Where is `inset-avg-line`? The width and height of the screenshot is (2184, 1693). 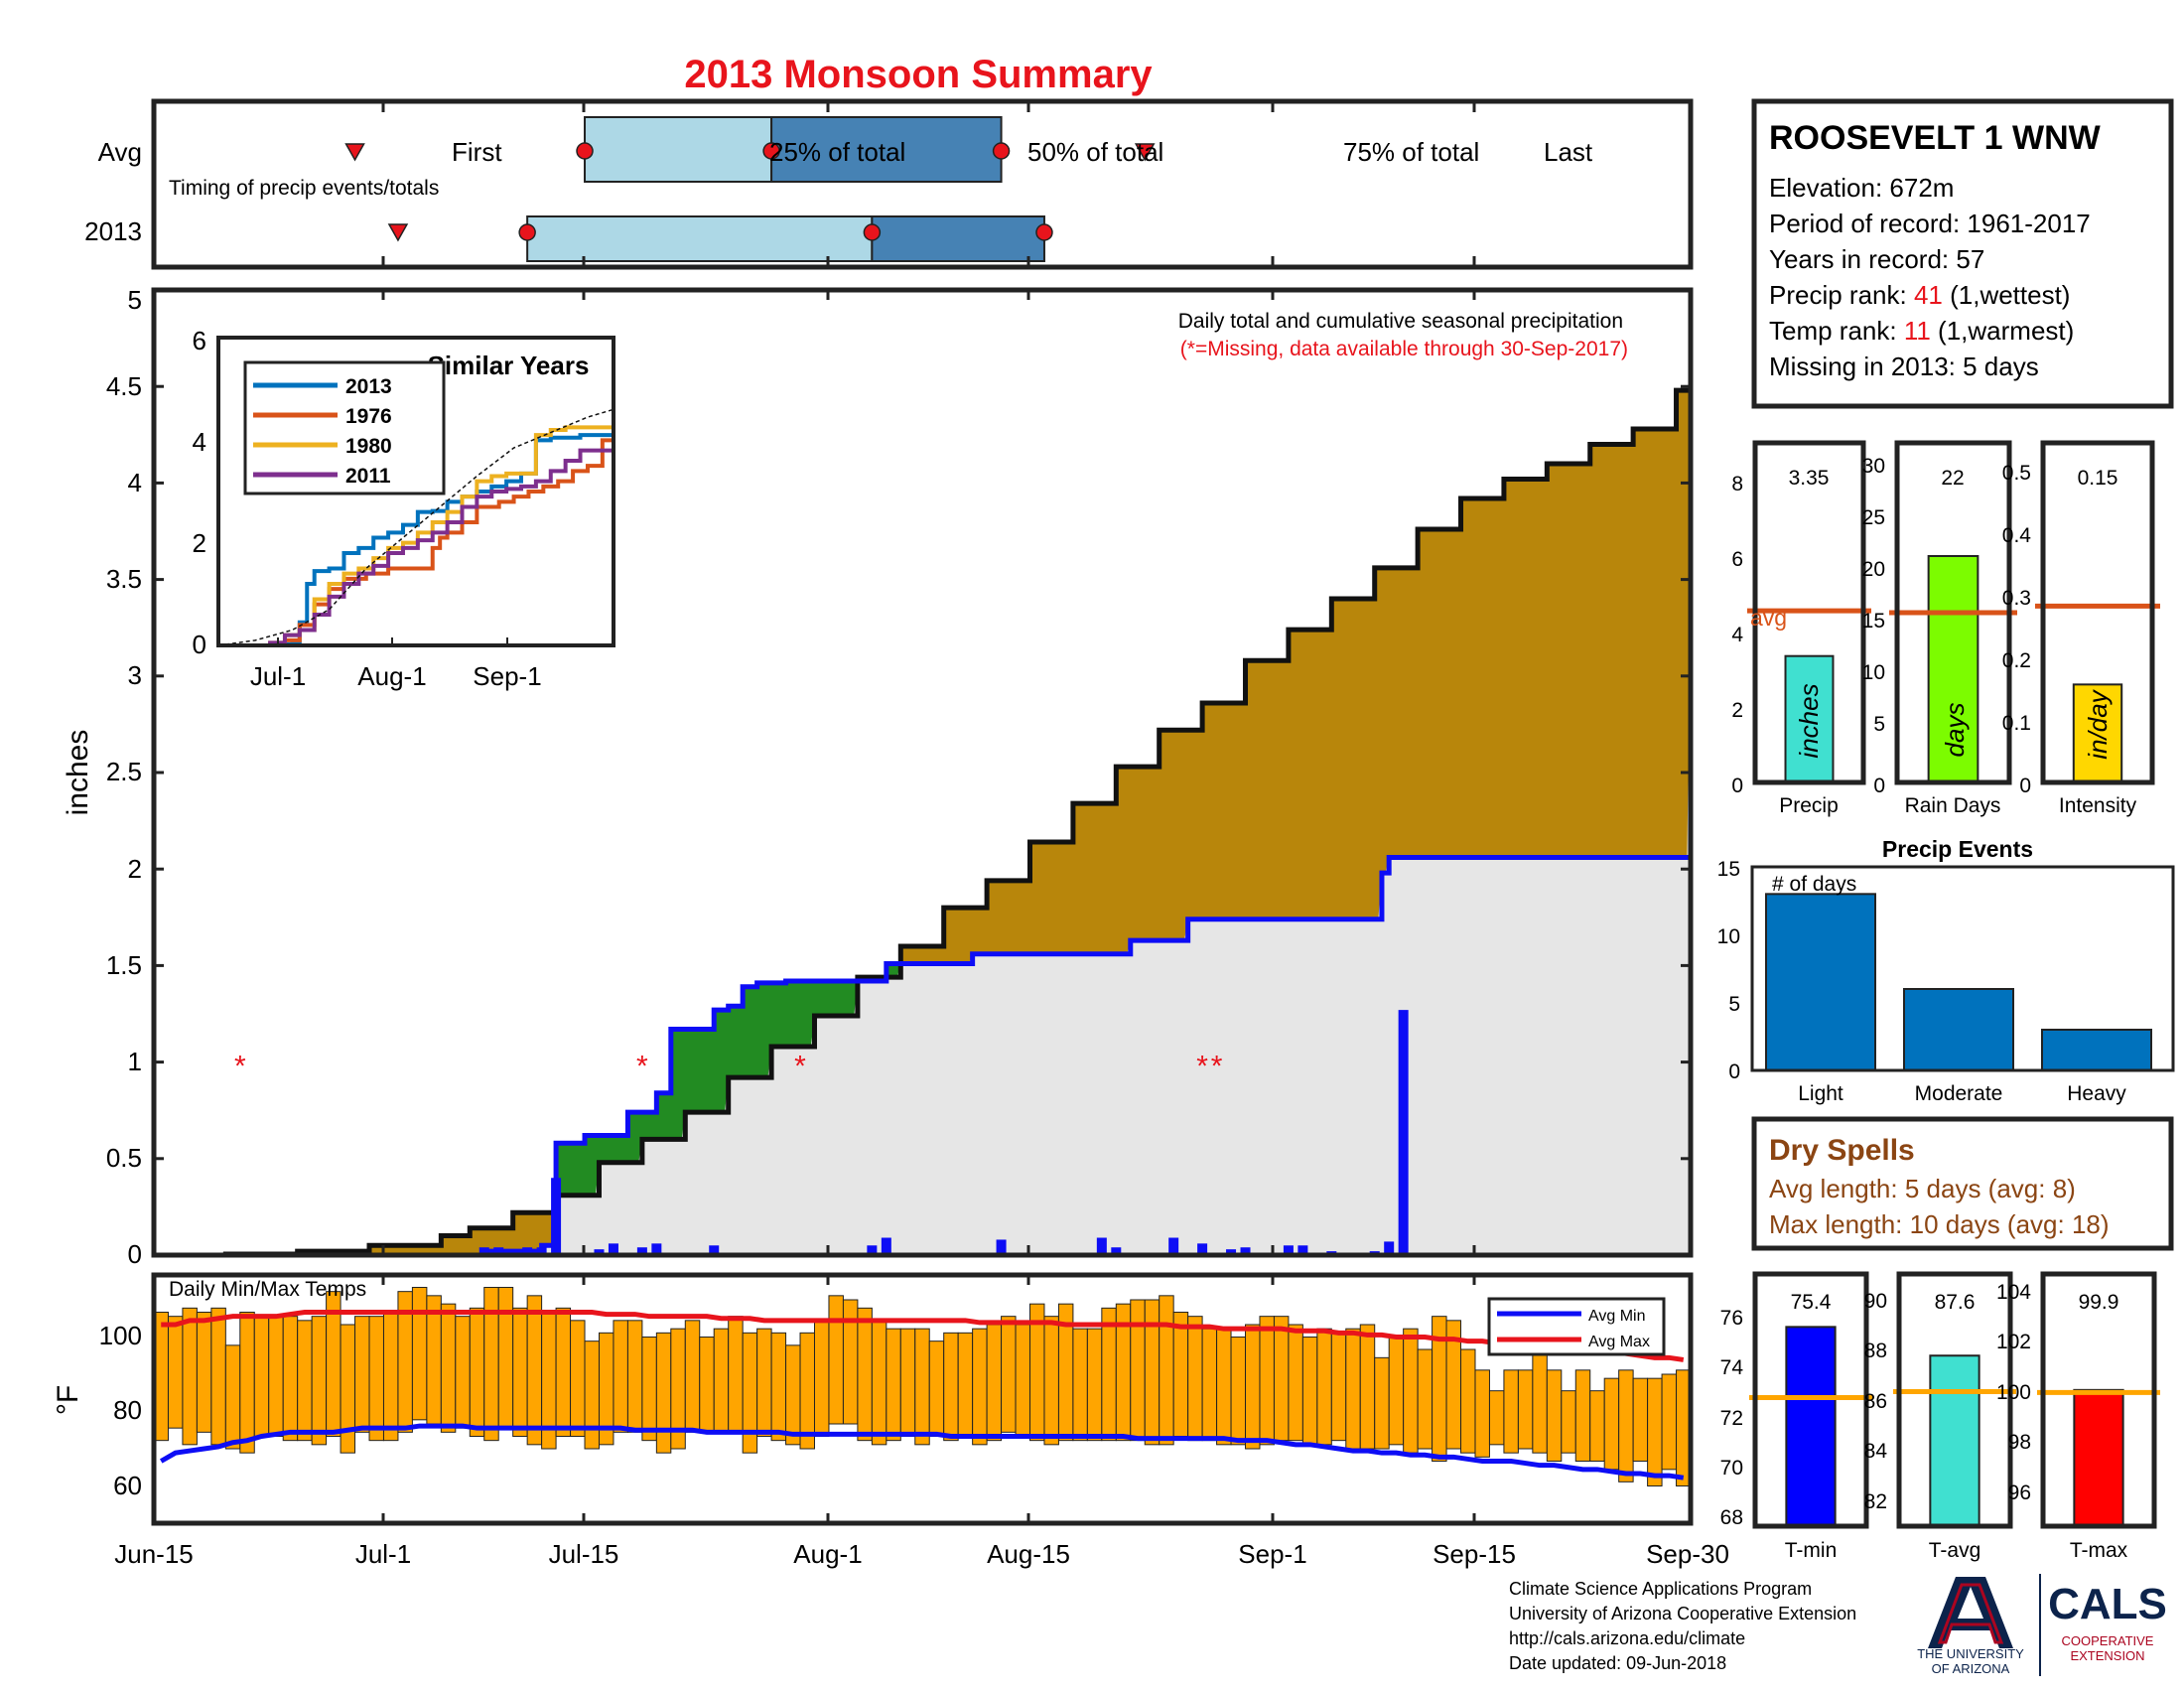 inset-avg-line is located at coordinates (415, 527).